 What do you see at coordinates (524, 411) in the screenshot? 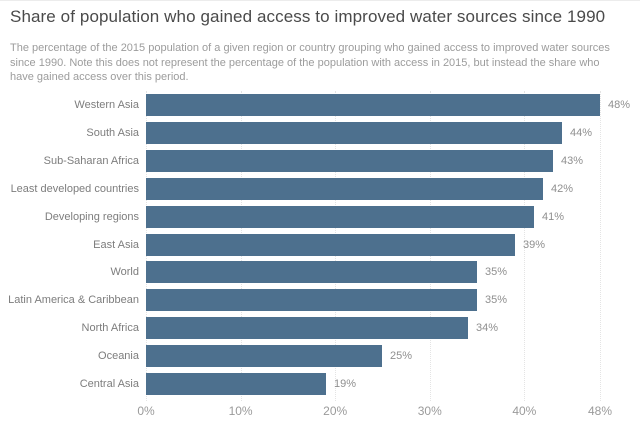
I see `x-axis-tick-label: 40%` at bounding box center [524, 411].